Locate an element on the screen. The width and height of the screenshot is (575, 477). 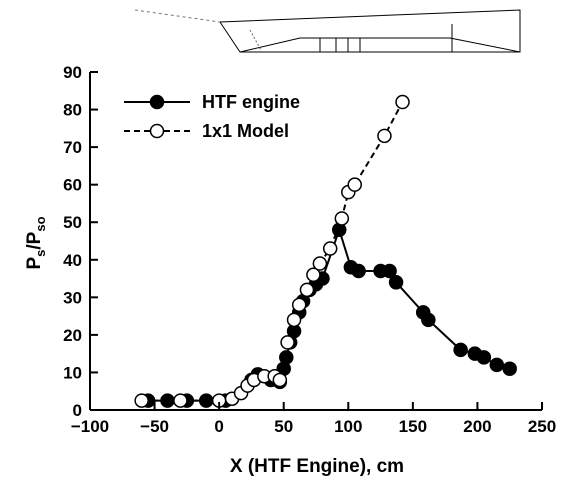
y-tick-label: 90 is located at coordinates (72, 72).